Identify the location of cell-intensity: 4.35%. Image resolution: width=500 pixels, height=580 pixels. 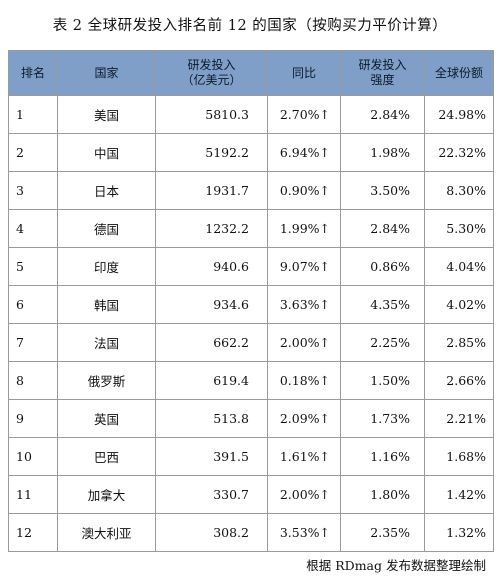
(382, 304).